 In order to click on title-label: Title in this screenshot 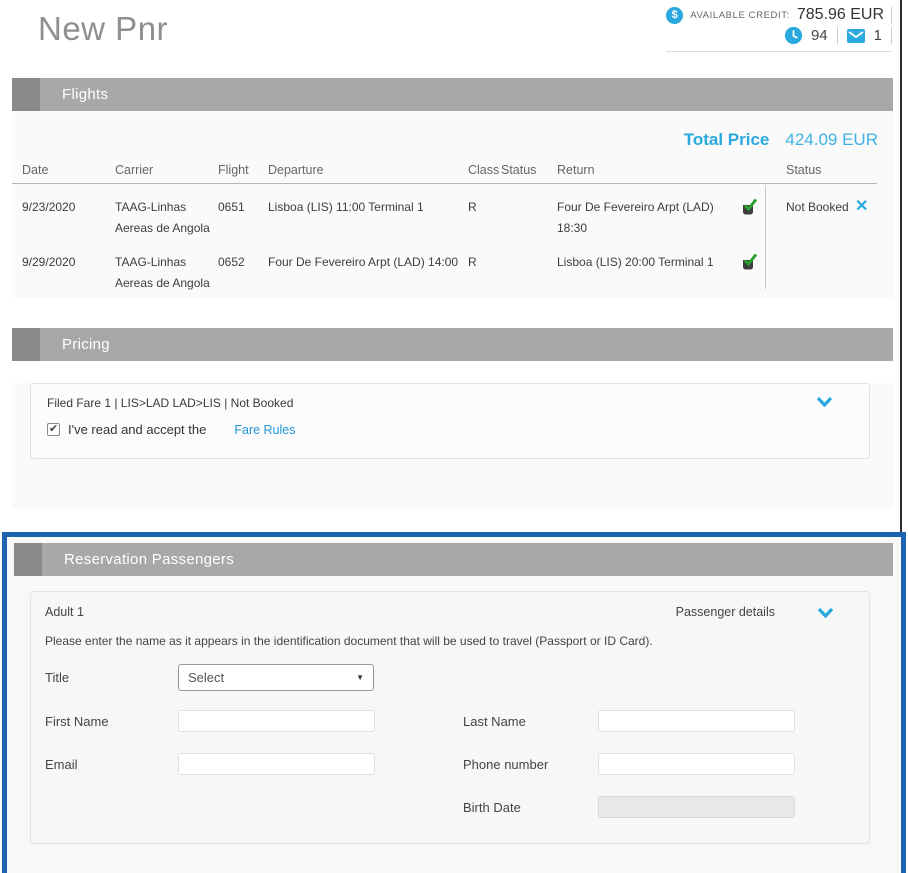, I will do `click(57, 677)`.